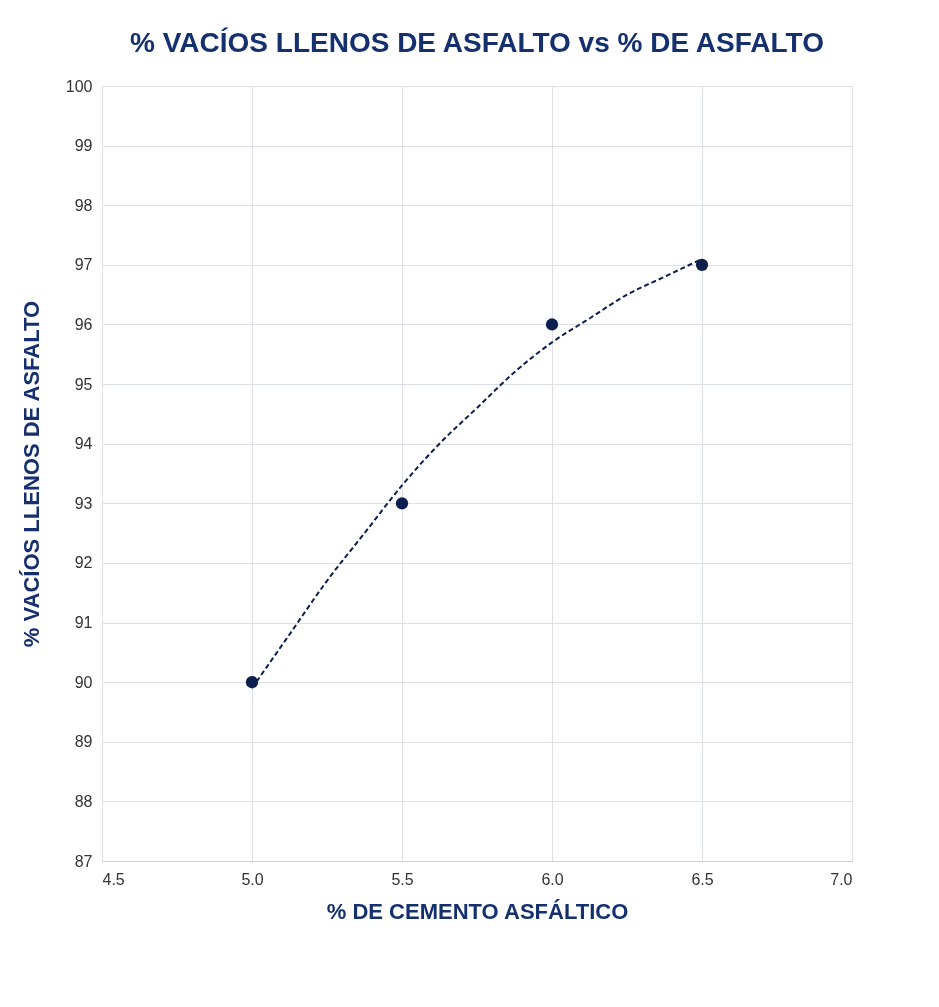  What do you see at coordinates (83, 205) in the screenshot?
I see `y-tick-label: 98` at bounding box center [83, 205].